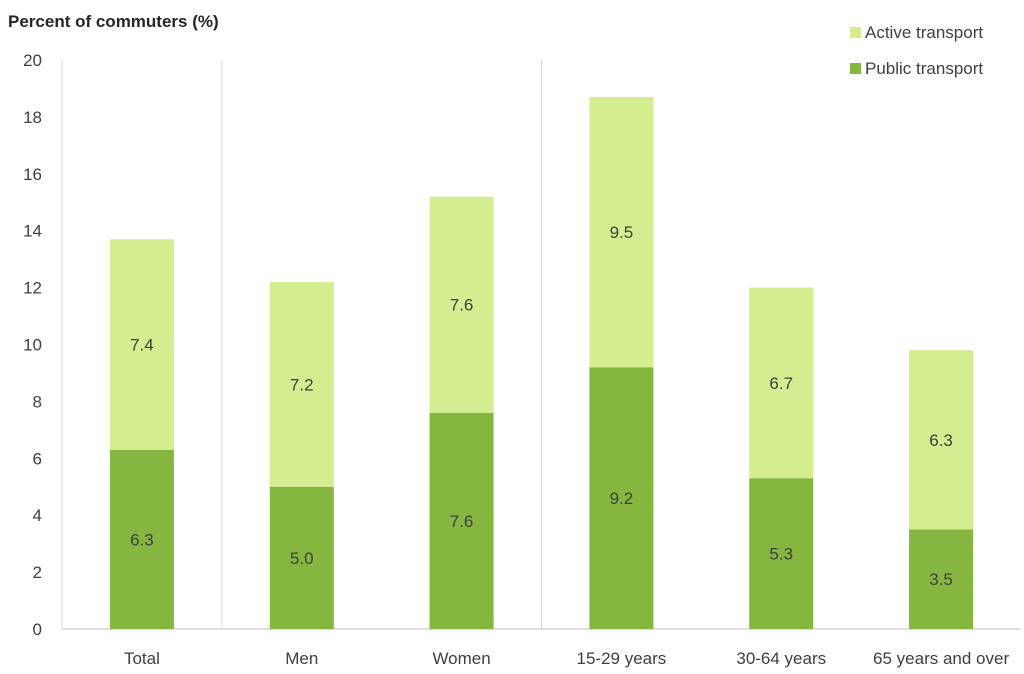  Describe the element at coordinates (301, 658) in the screenshot. I see `x-tick-label: Men` at that location.